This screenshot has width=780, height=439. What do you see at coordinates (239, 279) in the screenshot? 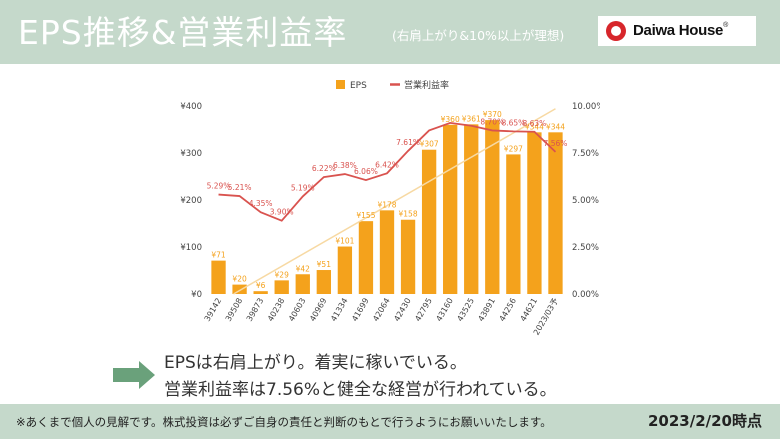
I see `eps-data-label: ¥20` at bounding box center [239, 279].